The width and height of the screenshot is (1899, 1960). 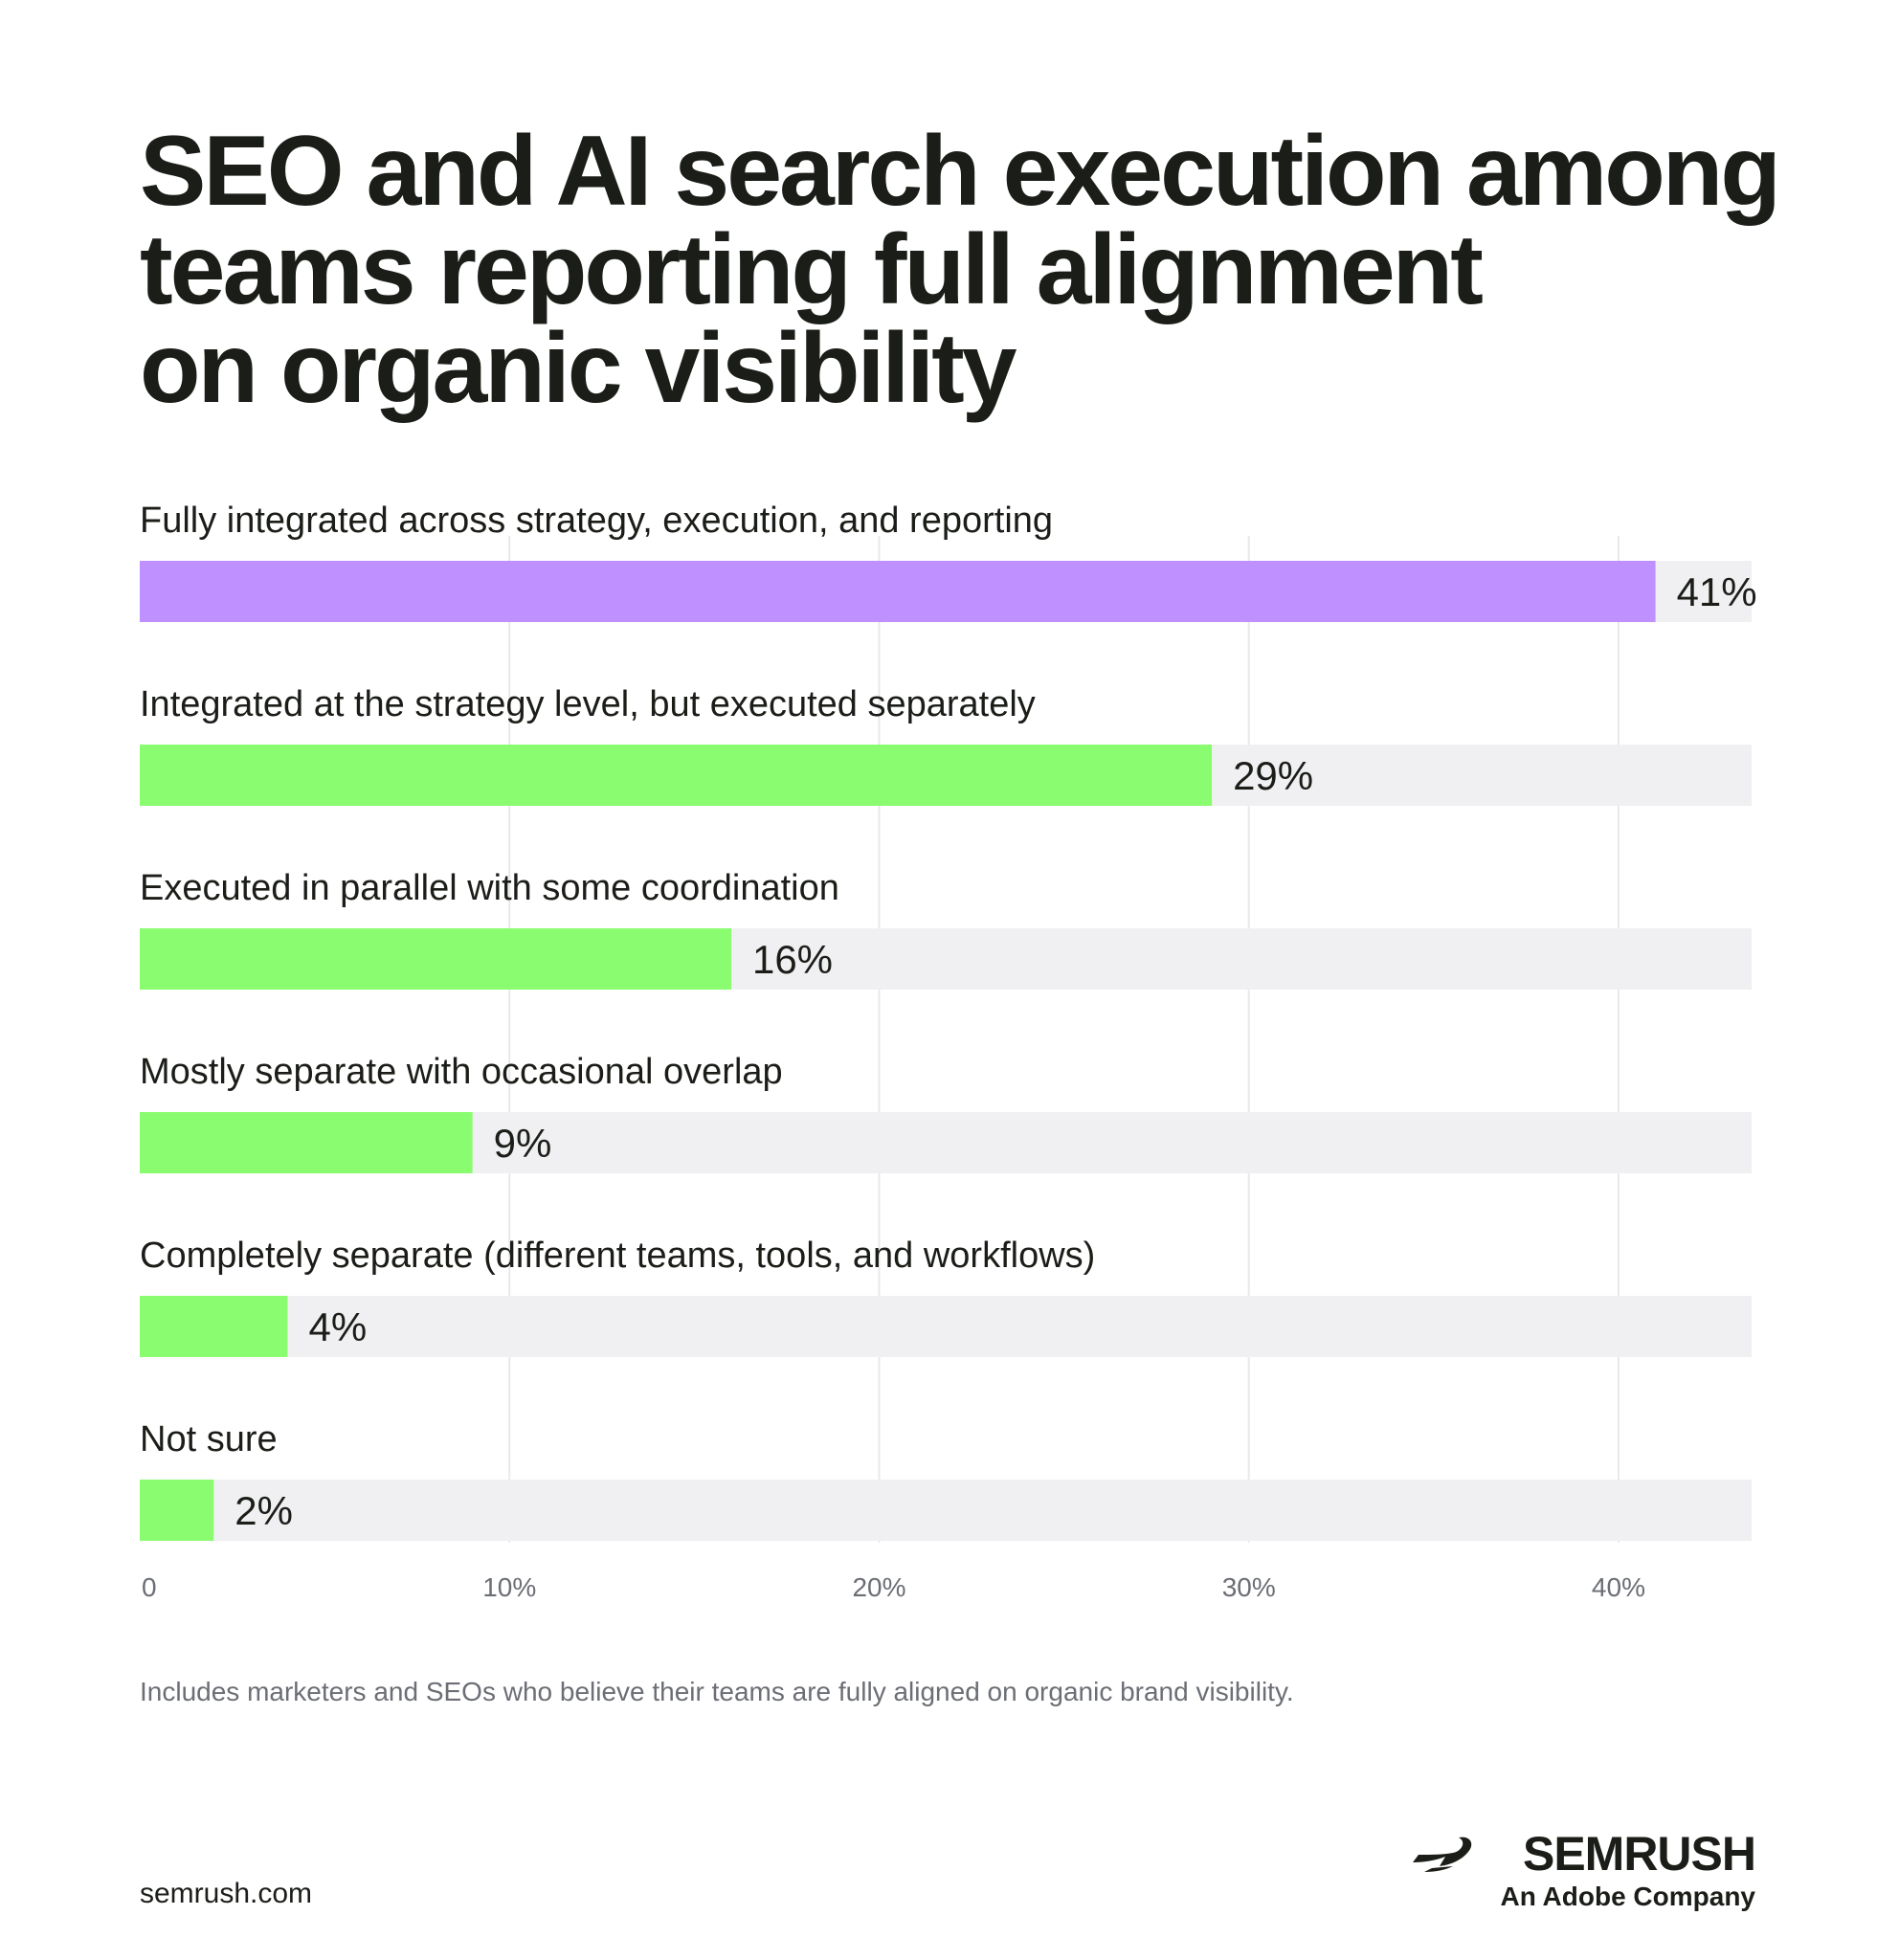 I want to click on semrush-logo: SEMRUSH An Adobe Company, so click(x=1584, y=1870).